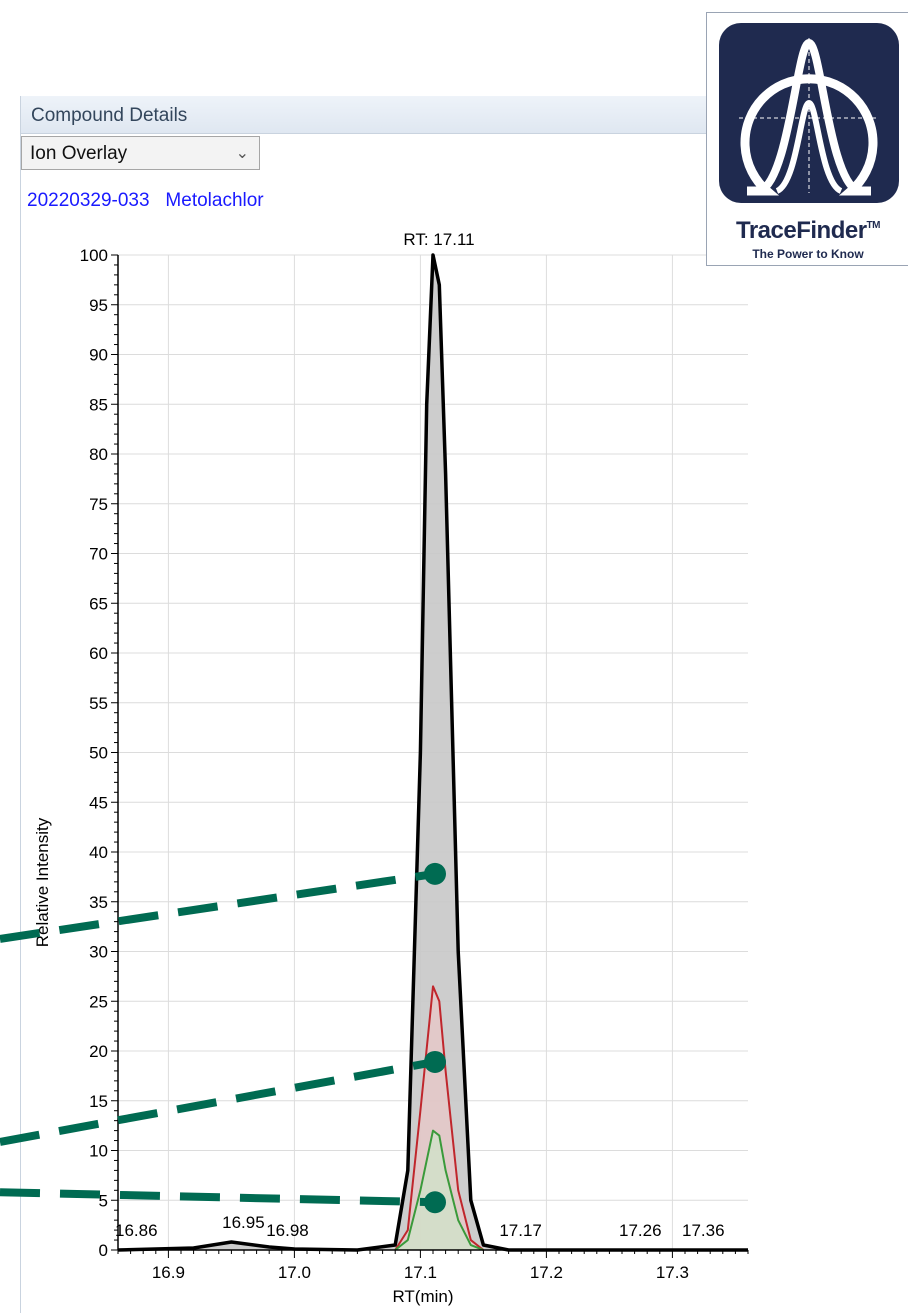 Image resolution: width=908 pixels, height=1313 pixels. I want to click on peak-label: 17.17, so click(520, 1230).